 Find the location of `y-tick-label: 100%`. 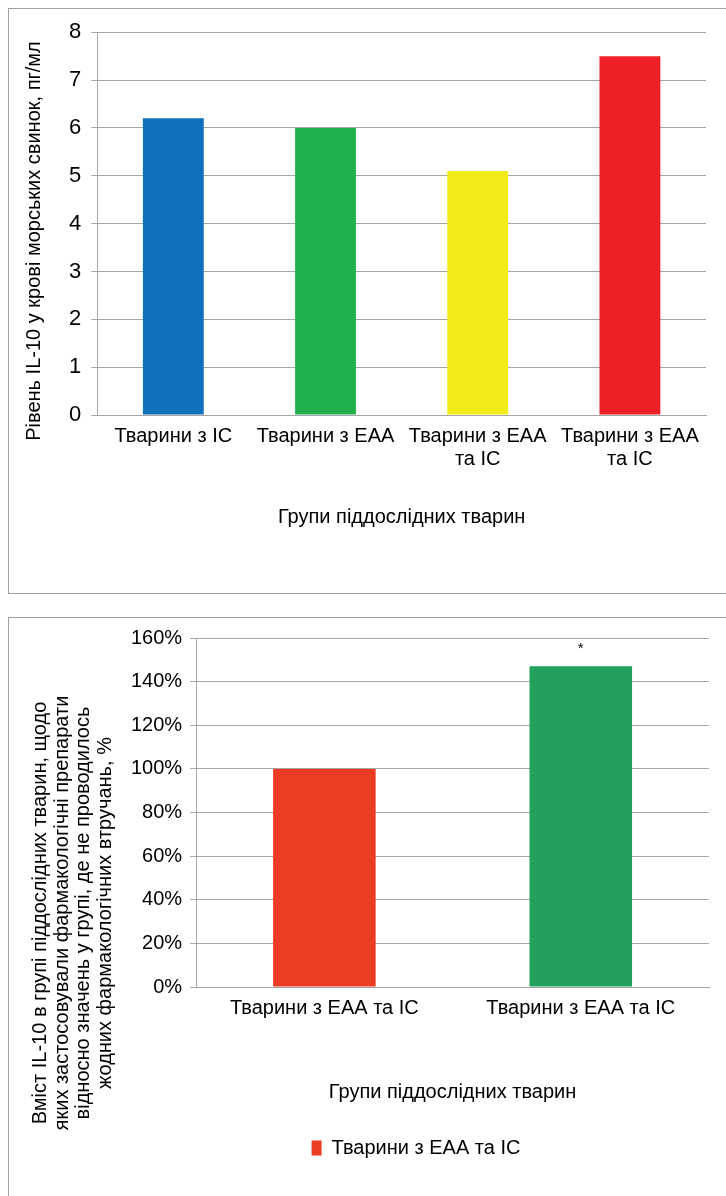

y-tick-label: 100% is located at coordinates (157, 767).